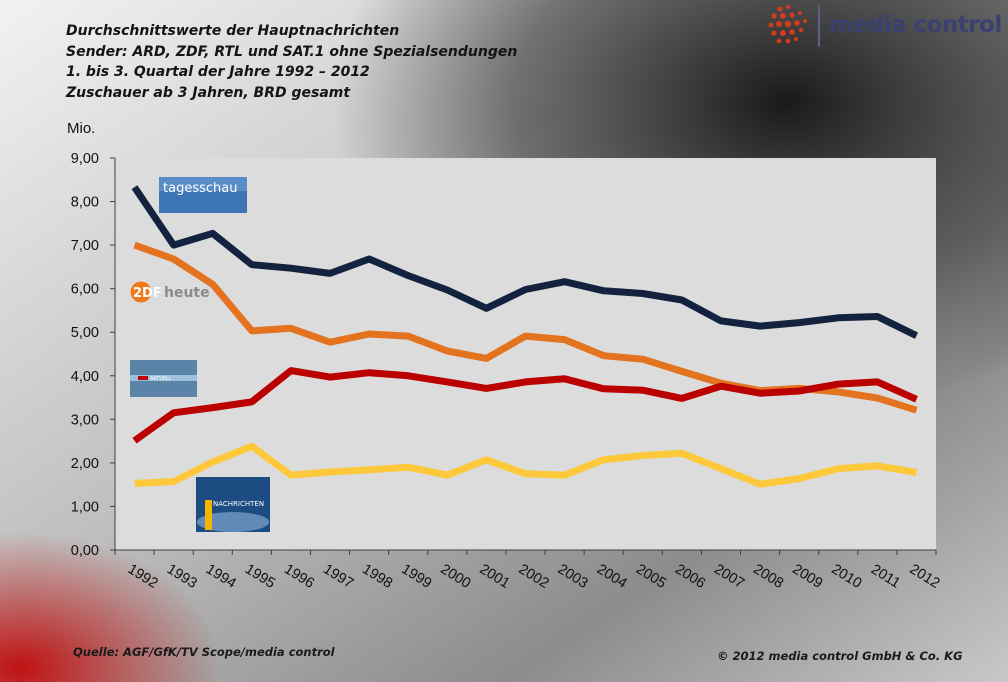 Image resolution: width=1008 pixels, height=682 pixels. I want to click on y-tick-label: 3,00, so click(85, 420).